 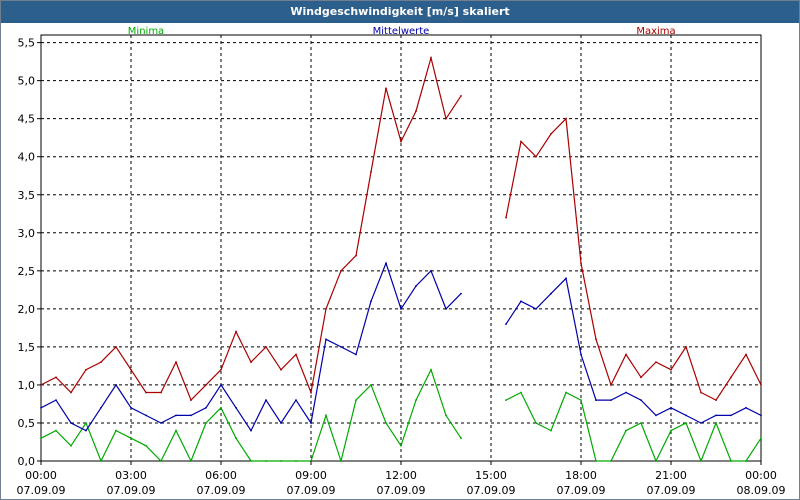 I want to click on x-tick-time: 06:00, so click(x=221, y=475).